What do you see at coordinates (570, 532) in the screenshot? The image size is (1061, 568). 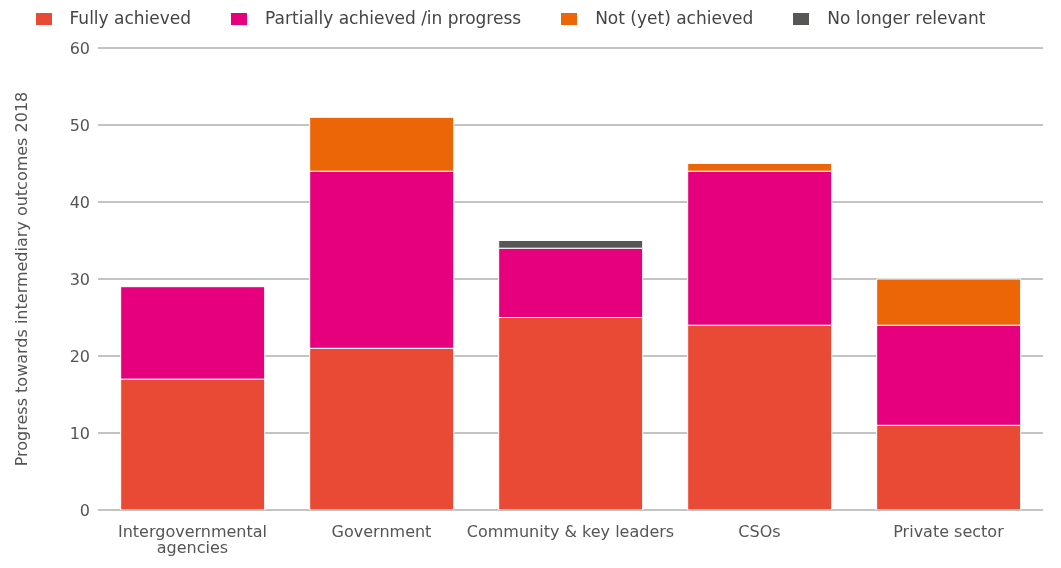 I see `x-tick-label: Community & key leaders` at bounding box center [570, 532].